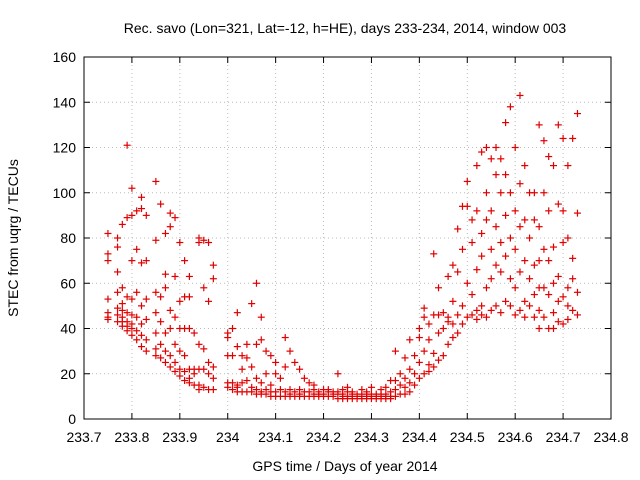 The height and width of the screenshot is (480, 640). Describe the element at coordinates (228, 437) in the screenshot. I see `x-tick-label: 234` at that location.